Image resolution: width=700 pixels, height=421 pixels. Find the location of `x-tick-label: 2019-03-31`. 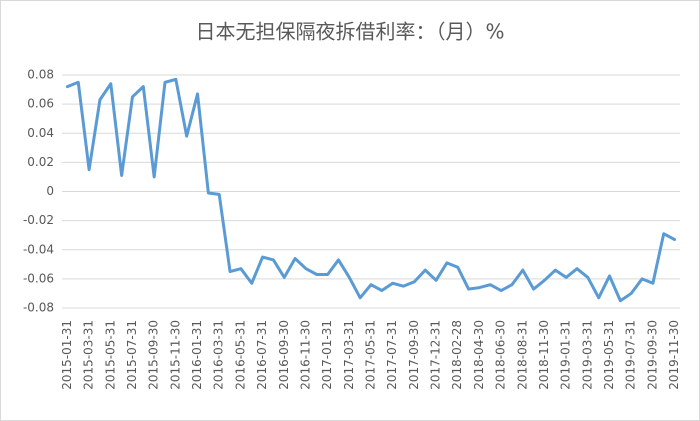

x-tick-label: 2019-03-31 is located at coordinates (587, 355).